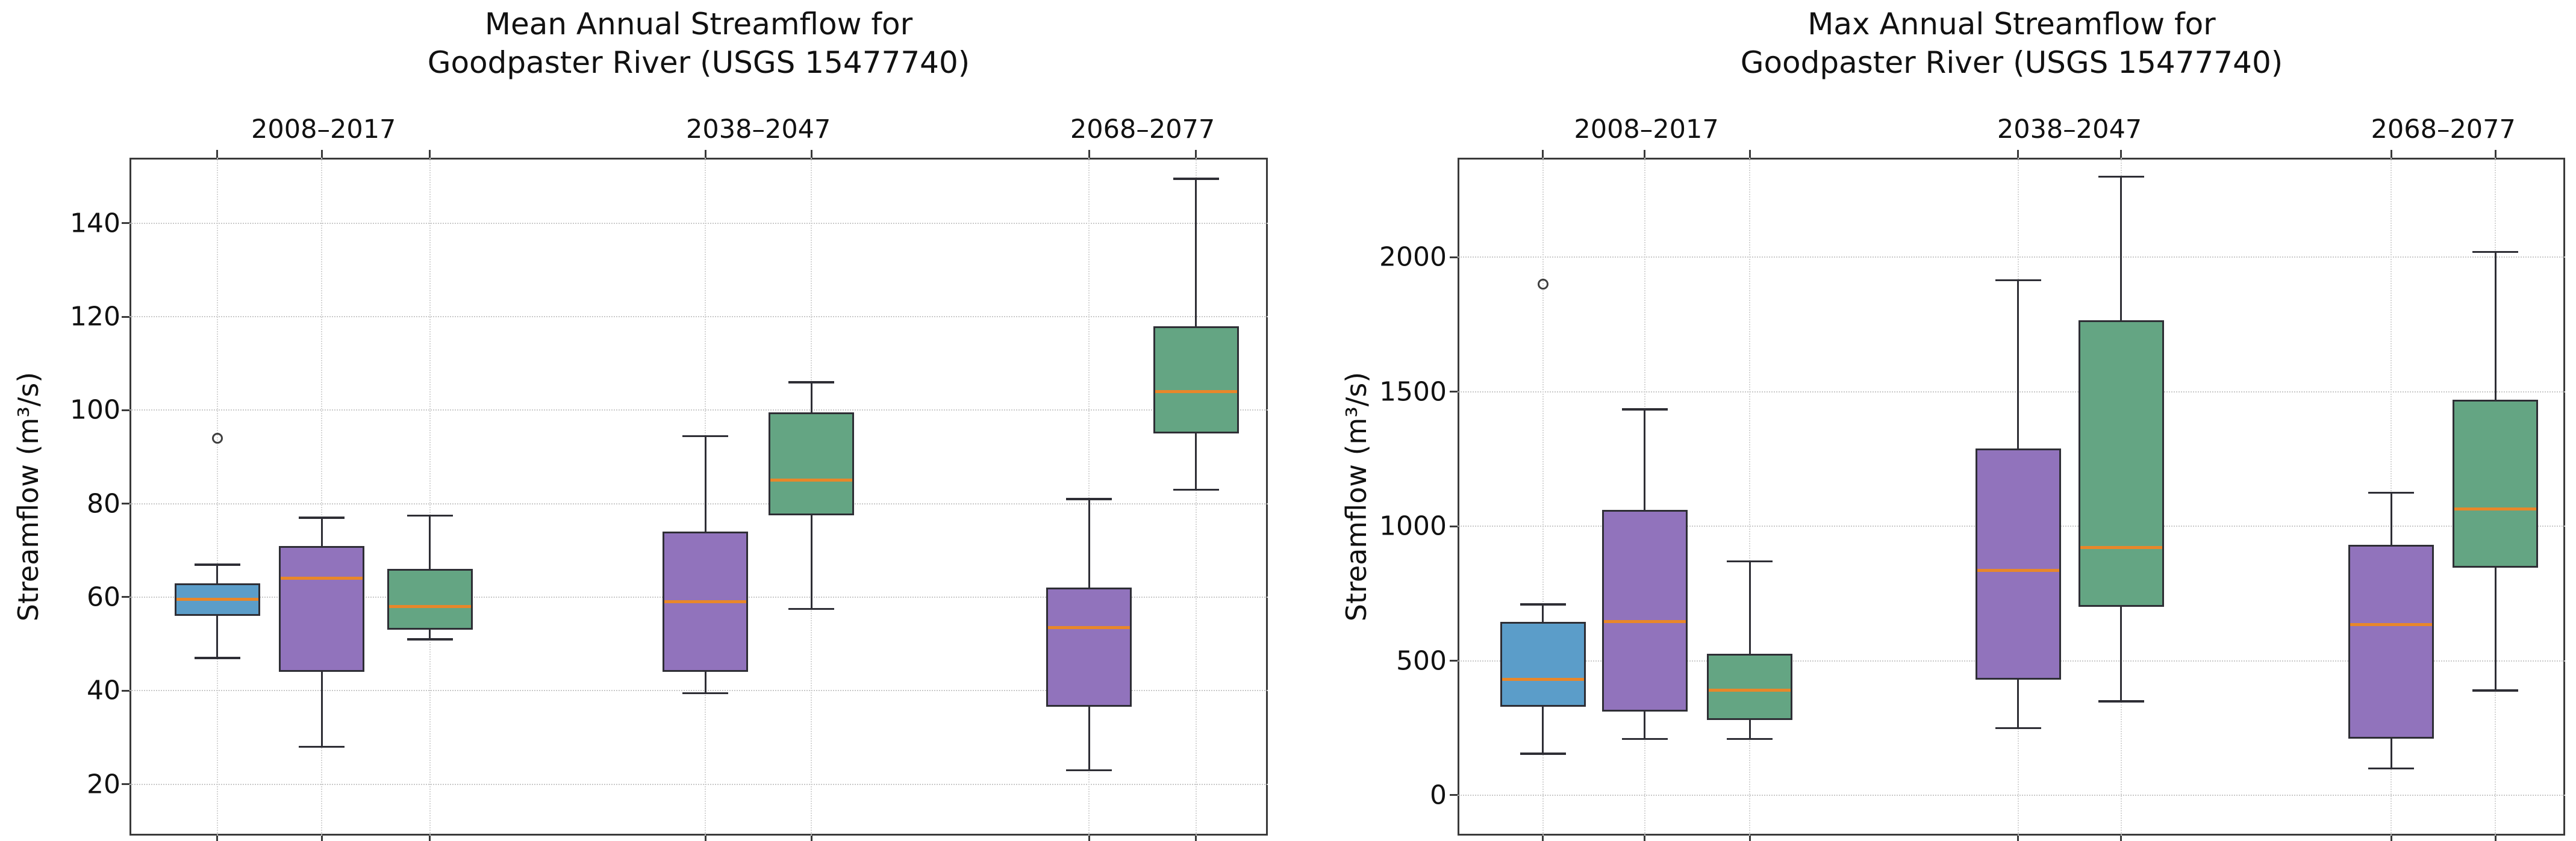 The height and width of the screenshot is (841, 2576). I want to click on box-ccsm-2008–2017, so click(322, 608).